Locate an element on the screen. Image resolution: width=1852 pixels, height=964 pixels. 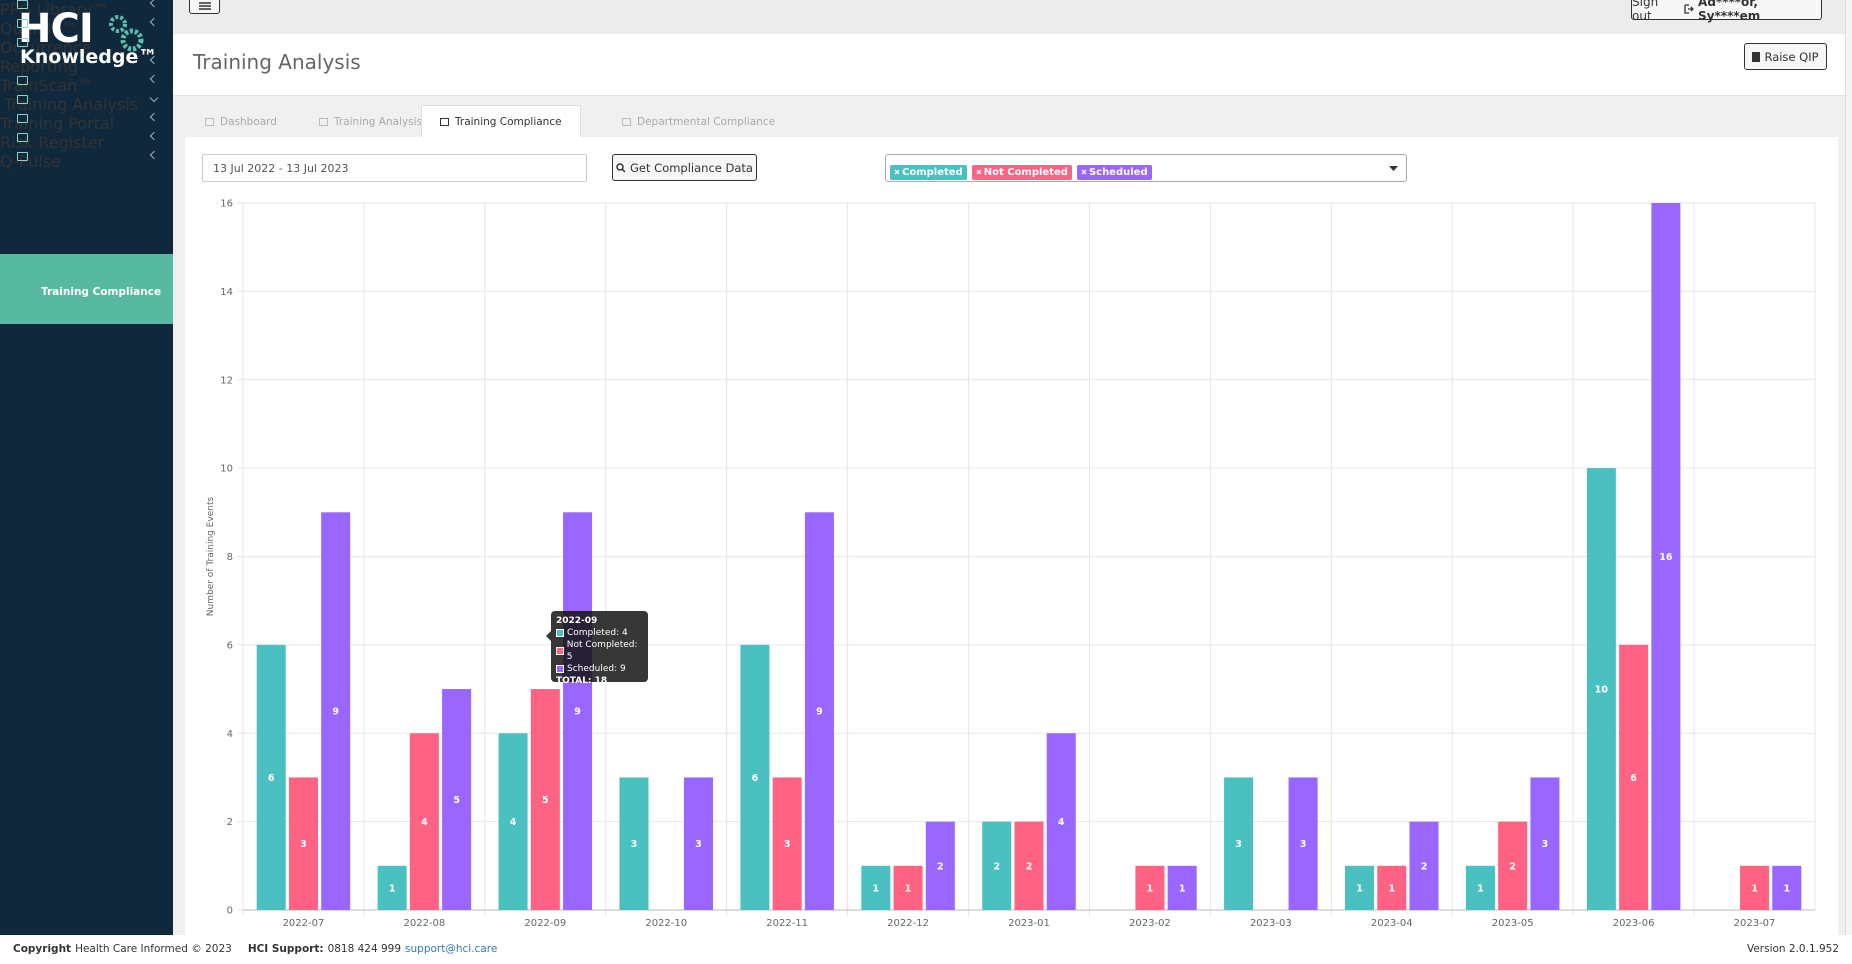
raise-qip-button: Raise QIP is located at coordinates (1785, 56).